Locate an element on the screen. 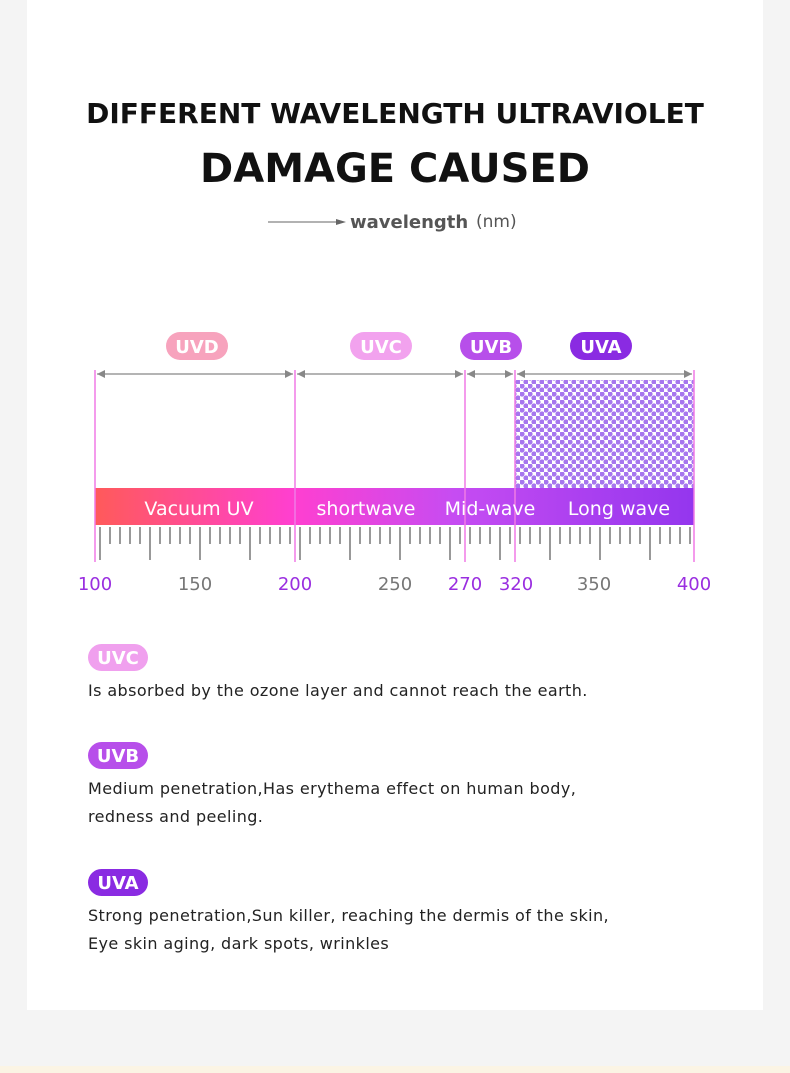  band-tag-label: UVA is located at coordinates (600, 347).